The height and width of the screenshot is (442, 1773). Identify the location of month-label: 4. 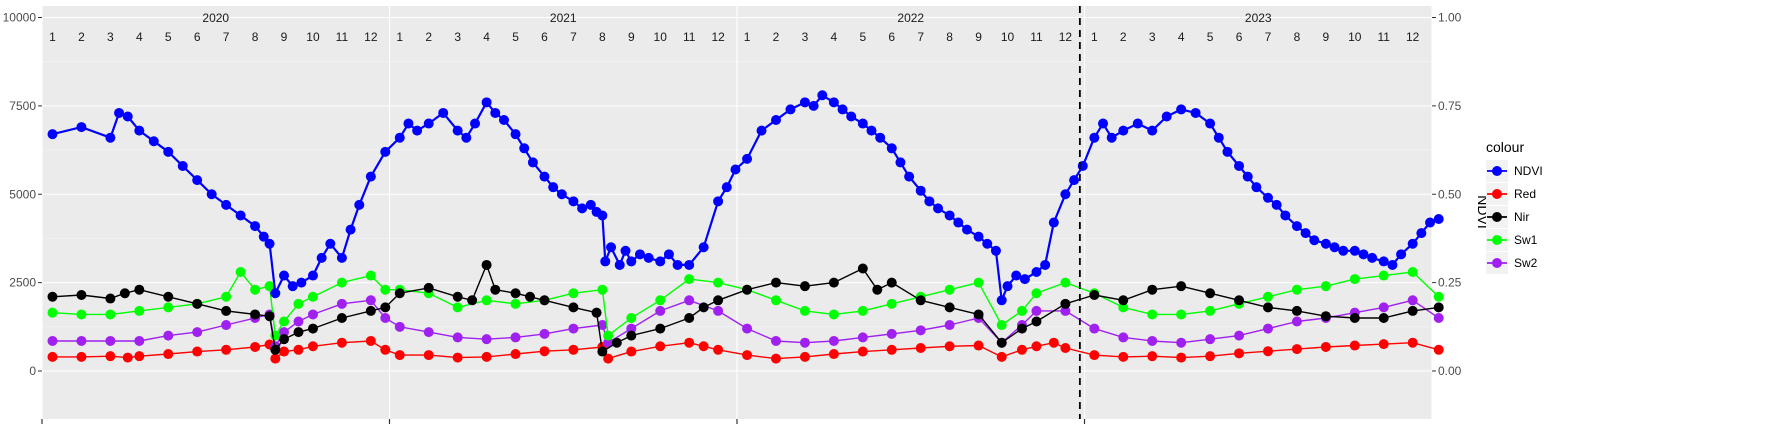
(834, 37).